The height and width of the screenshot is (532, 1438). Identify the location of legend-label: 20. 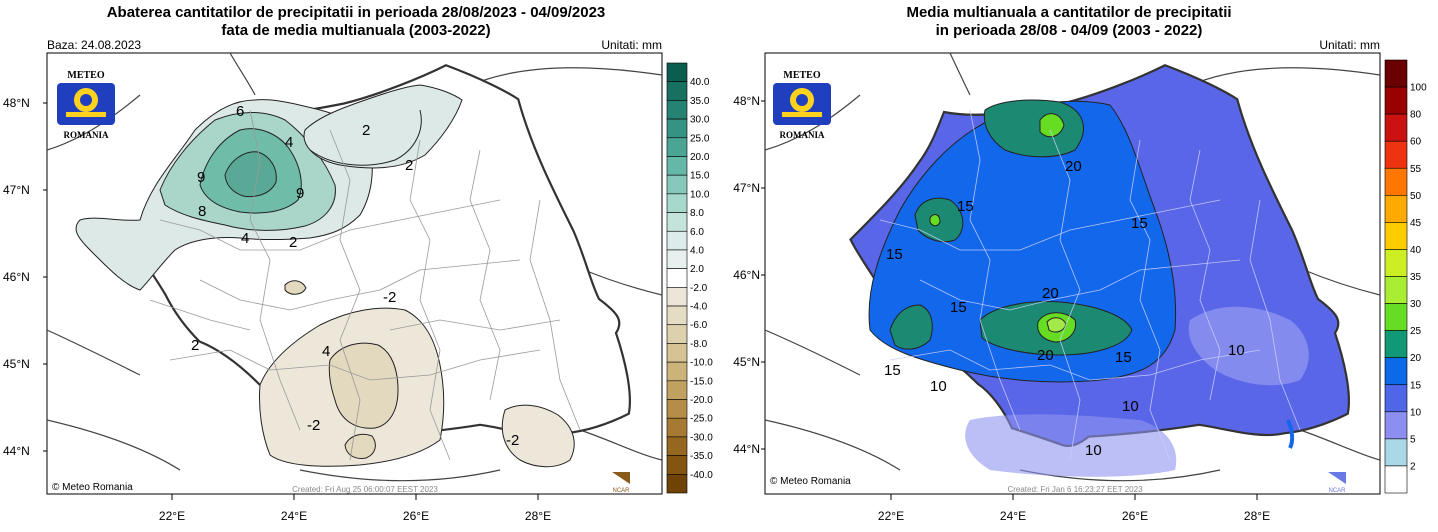
(1416, 358).